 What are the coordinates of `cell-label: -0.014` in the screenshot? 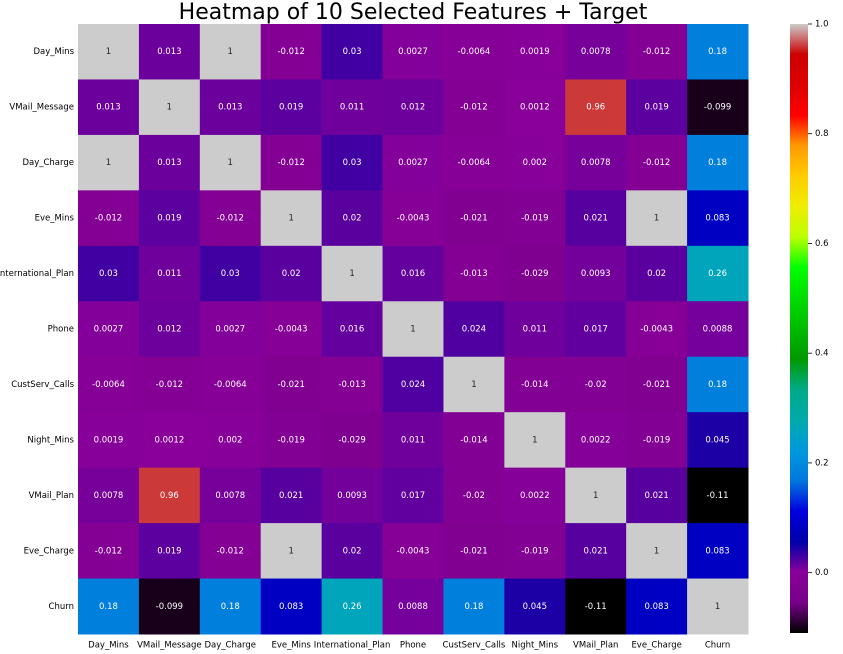 It's located at (534, 385).